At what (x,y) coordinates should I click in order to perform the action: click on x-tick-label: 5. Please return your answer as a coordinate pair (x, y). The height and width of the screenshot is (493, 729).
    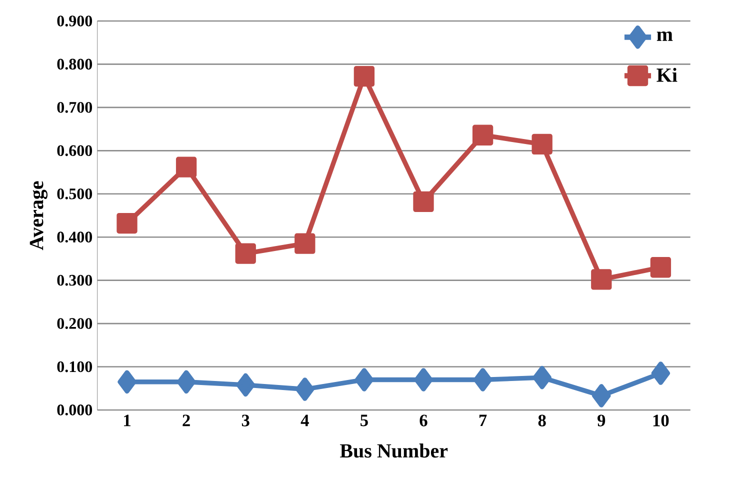
    Looking at the image, I should click on (364, 420).